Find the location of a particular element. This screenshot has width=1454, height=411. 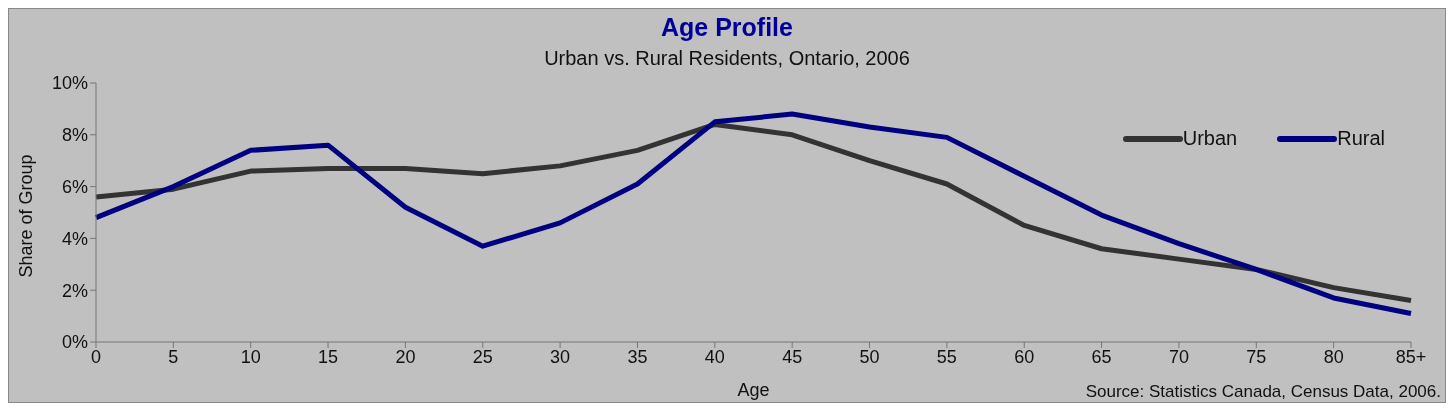

y-tick-label: 2% is located at coordinates (74, 290).